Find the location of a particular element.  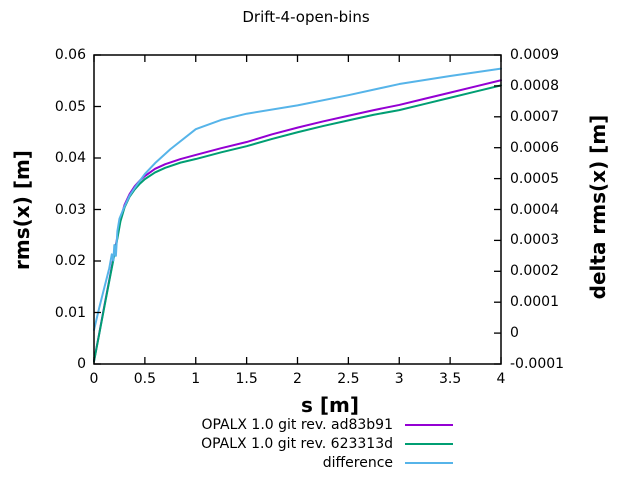

y-left-tick-label: 0.06 is located at coordinates (70, 55).